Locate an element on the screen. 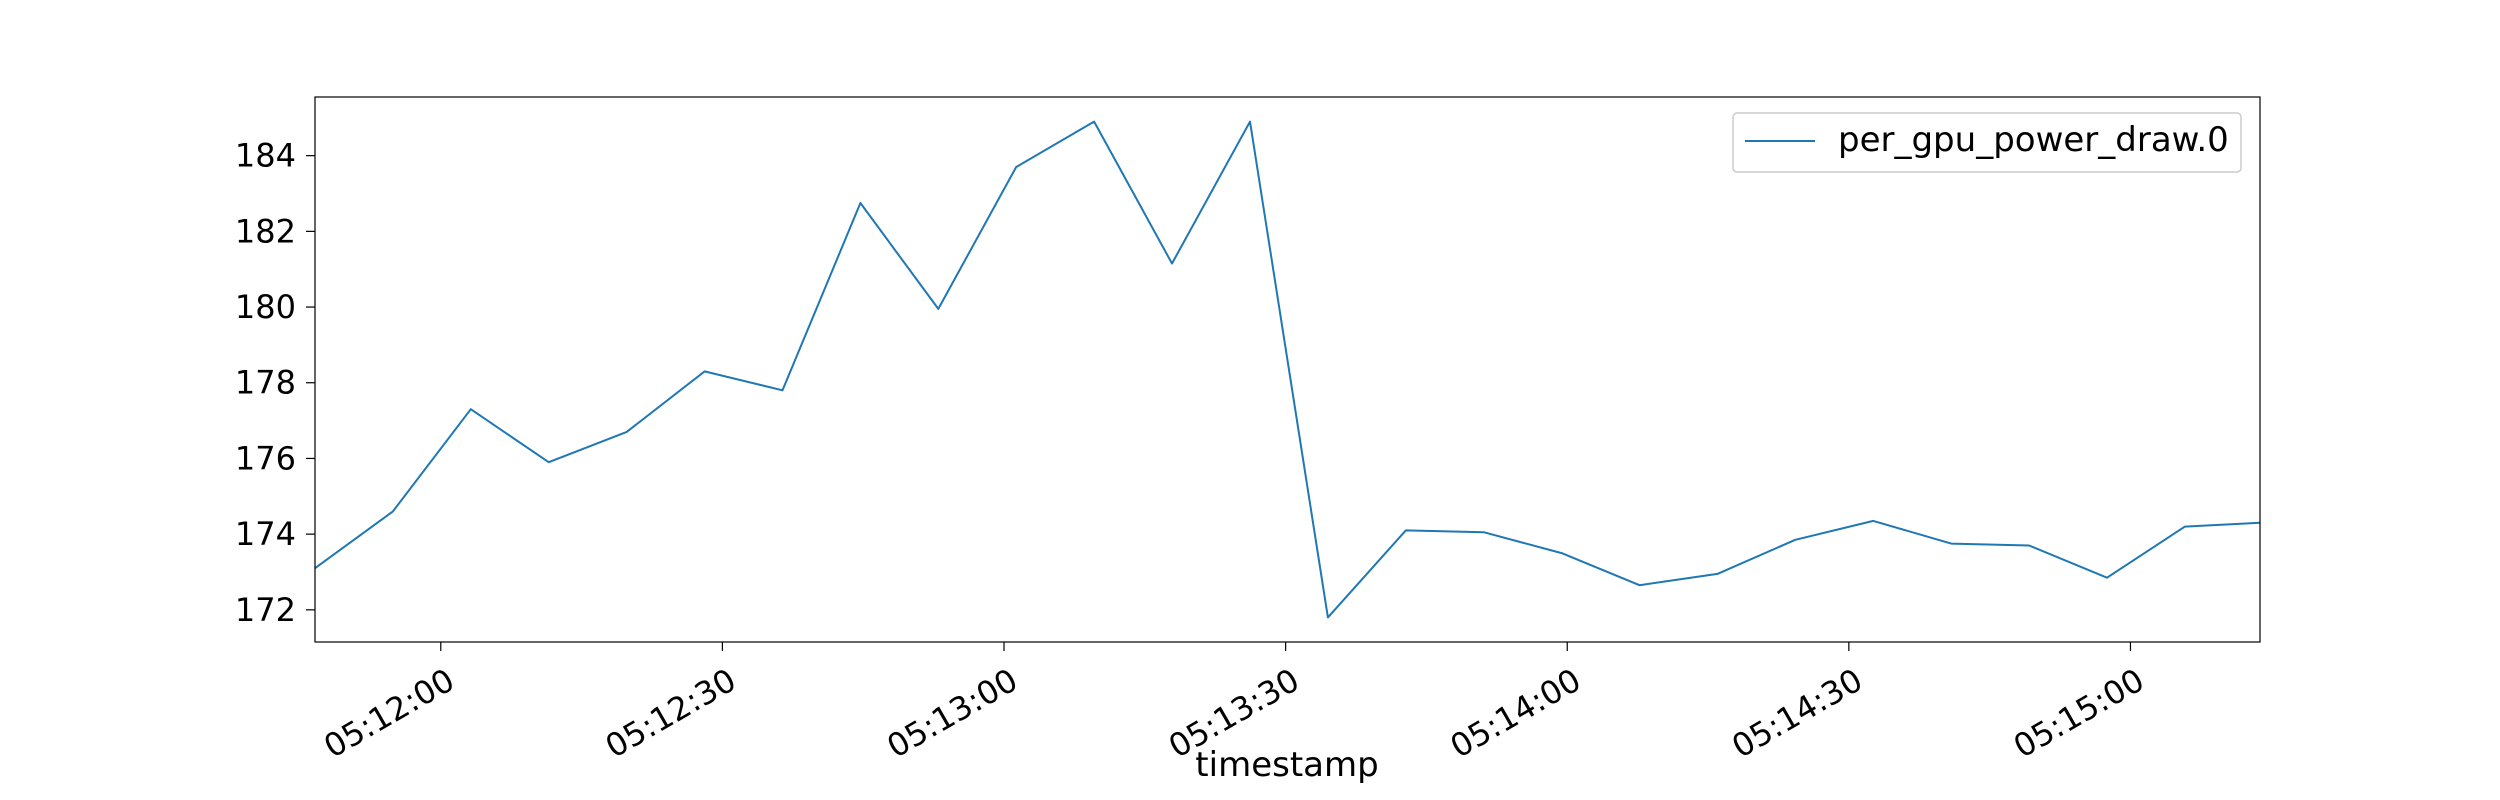 The height and width of the screenshot is (800, 2500). legend-box is located at coordinates (1987, 142).